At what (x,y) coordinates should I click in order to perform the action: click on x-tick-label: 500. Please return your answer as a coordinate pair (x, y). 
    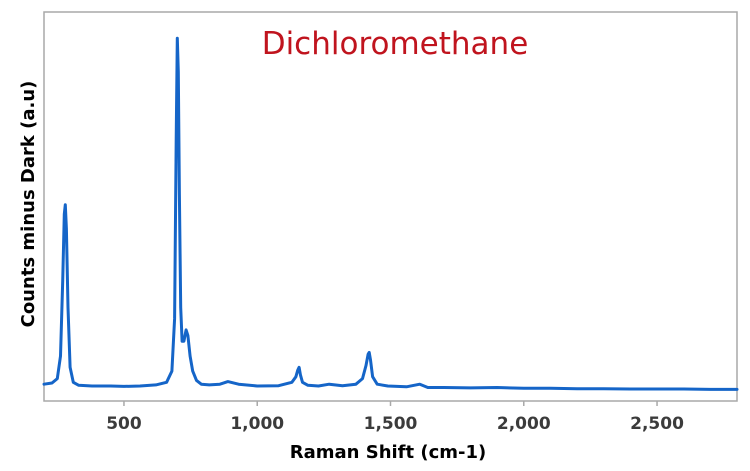
    Looking at the image, I should click on (124, 424).